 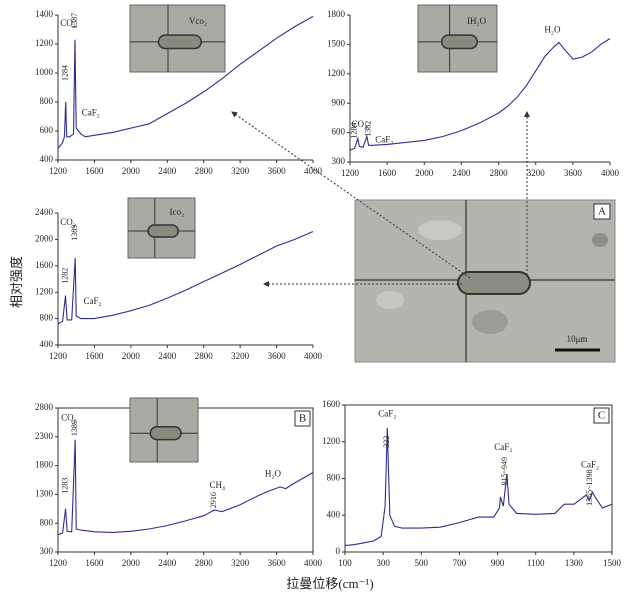 I want to click on y-axis-label: 相对强度, so click(x=16, y=282).